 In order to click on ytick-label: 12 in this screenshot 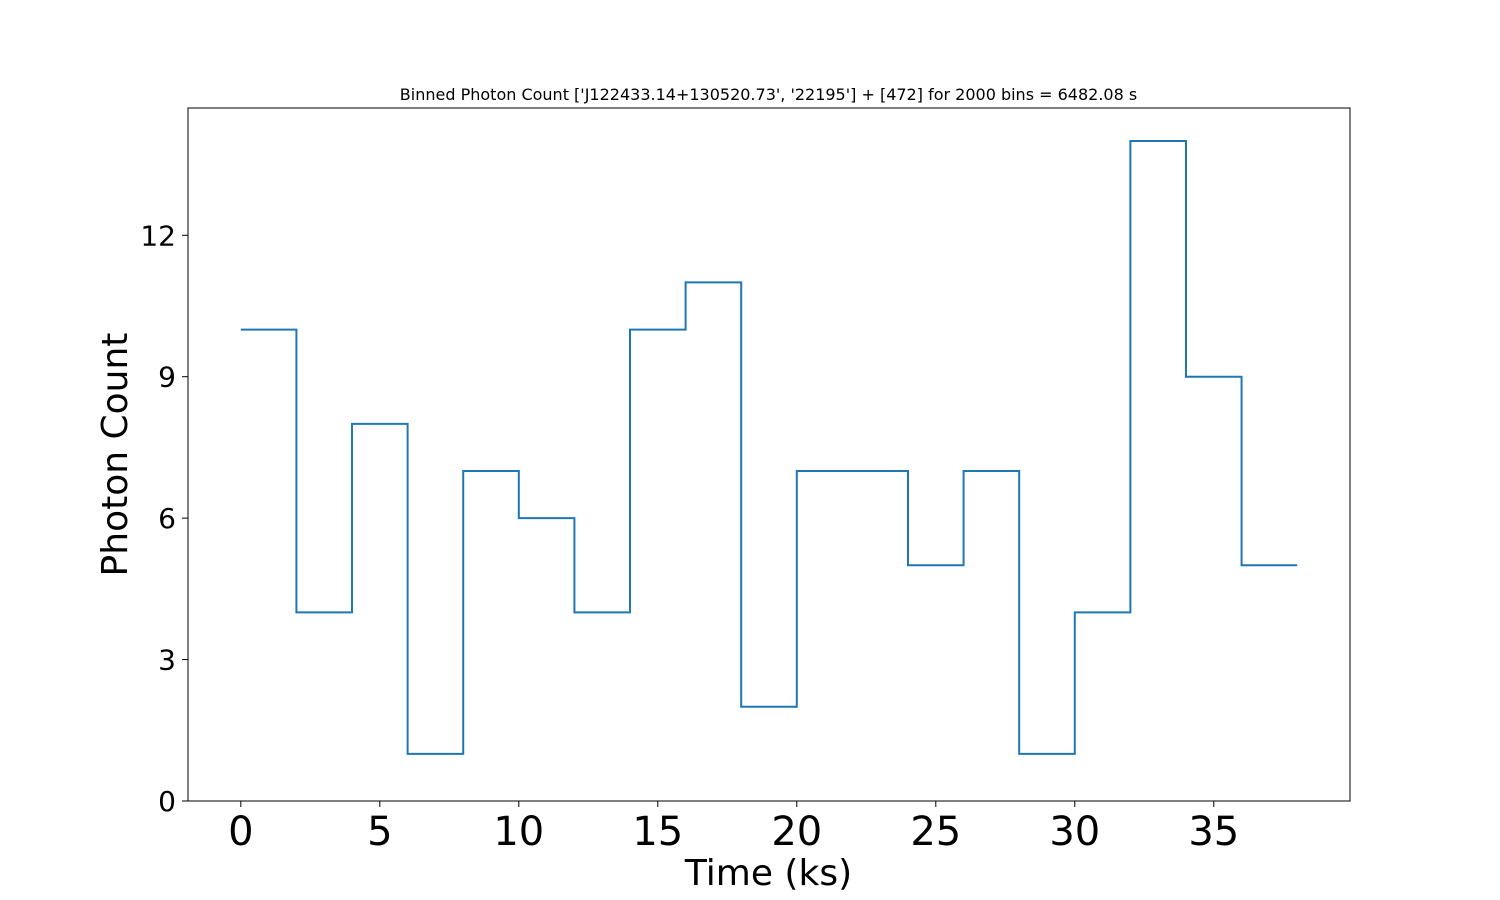, I will do `click(158, 235)`.